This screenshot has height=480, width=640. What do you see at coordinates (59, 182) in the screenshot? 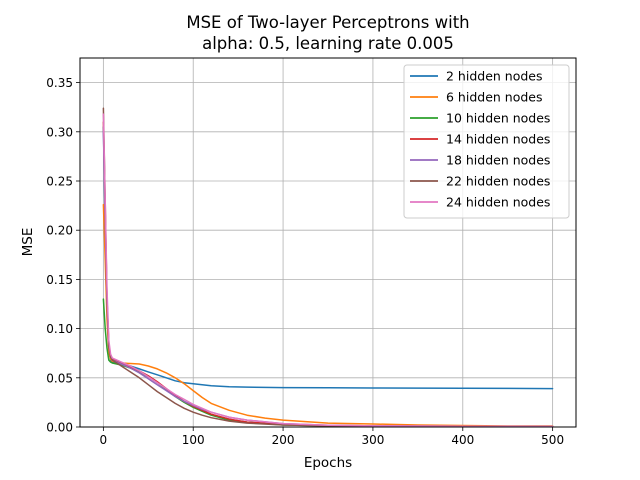
I see `y-tick-label: 0.25` at bounding box center [59, 182].